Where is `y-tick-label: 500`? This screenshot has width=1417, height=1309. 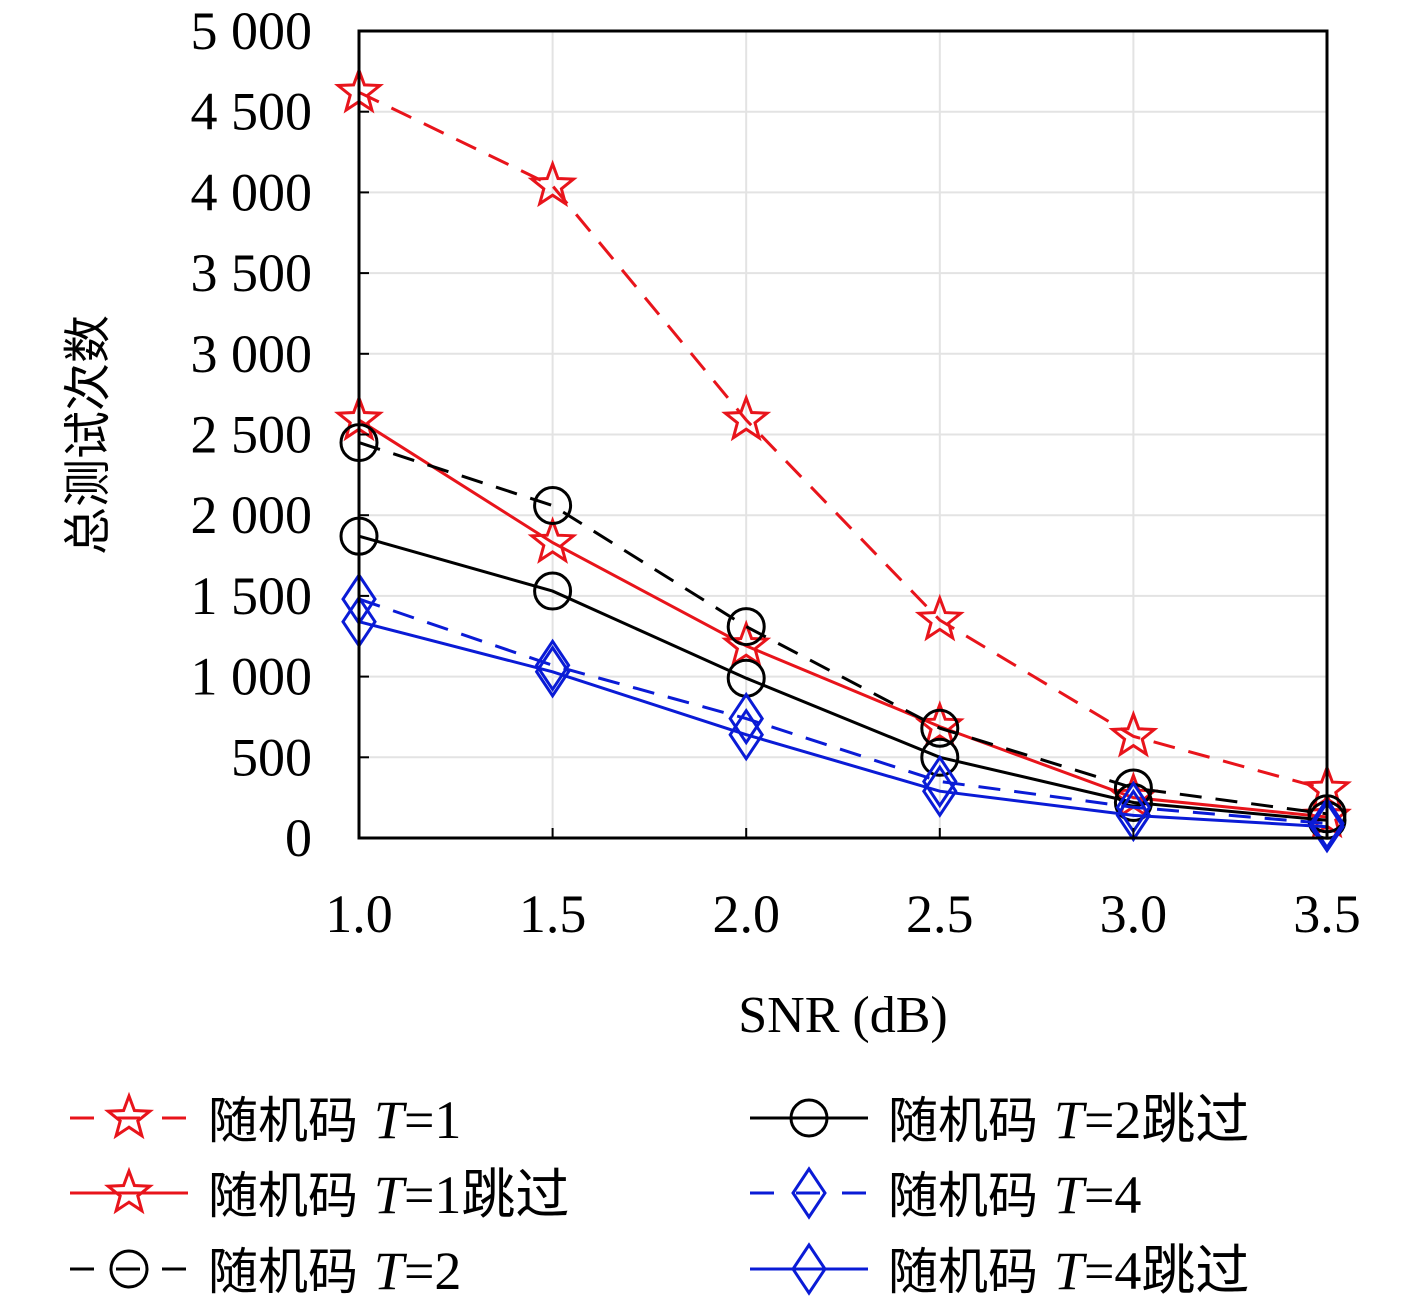 y-tick-label: 500 is located at coordinates (271, 757).